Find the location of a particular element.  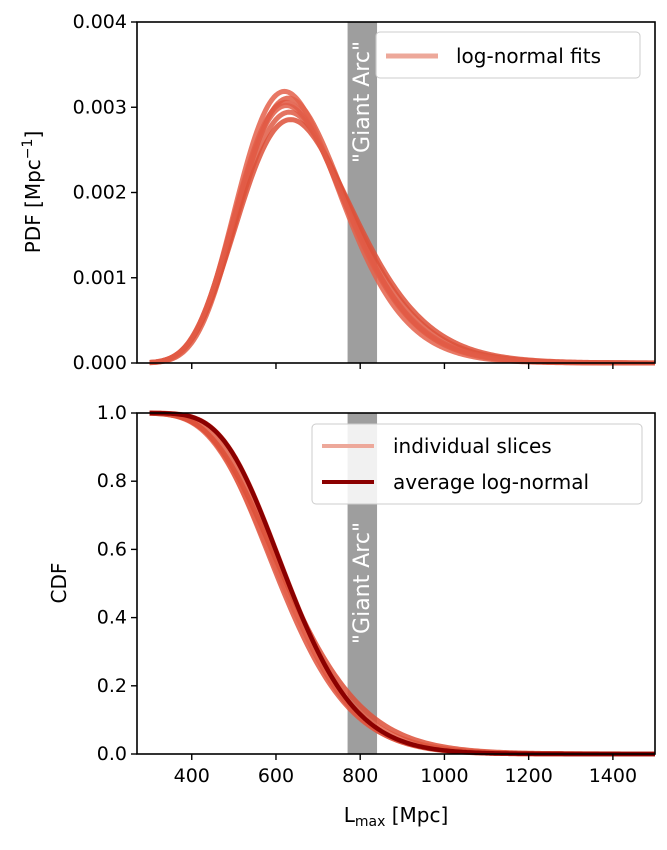

cdf-y-ticks: 0.0 0.2 0.4 0.6 0.8 1.0 is located at coordinates (117, 583).